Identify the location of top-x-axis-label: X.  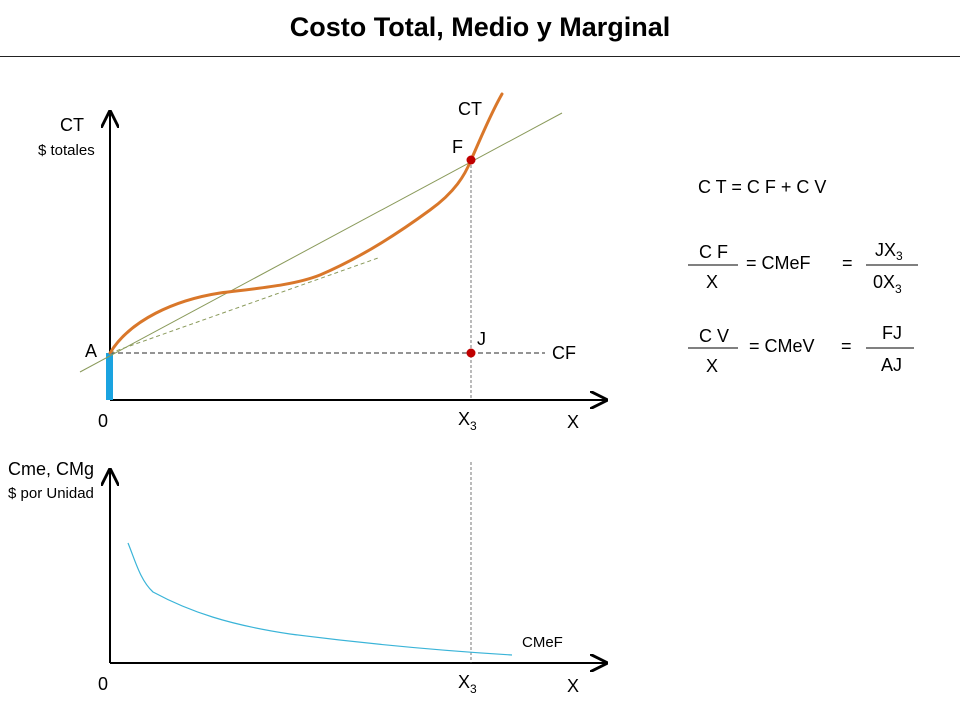
(573, 422).